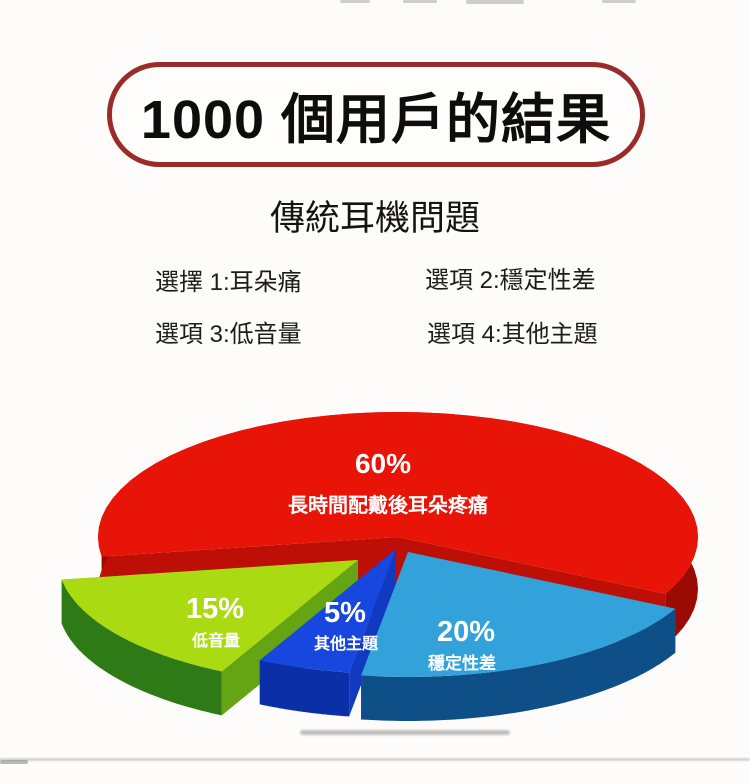 This screenshot has width=750, height=784. Describe the element at coordinates (510, 280) in the screenshot. I see `option-2: 選項 2:穩定性差` at that location.